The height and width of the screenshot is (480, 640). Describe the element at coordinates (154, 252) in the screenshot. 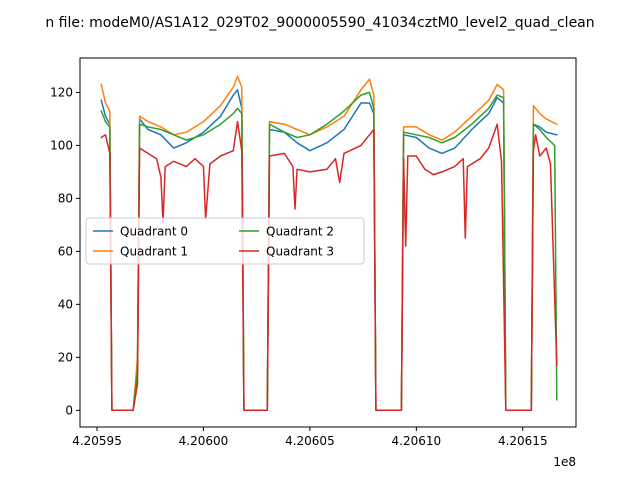

I see `legend-label-quadrant-1: Quadrant 1` at that location.